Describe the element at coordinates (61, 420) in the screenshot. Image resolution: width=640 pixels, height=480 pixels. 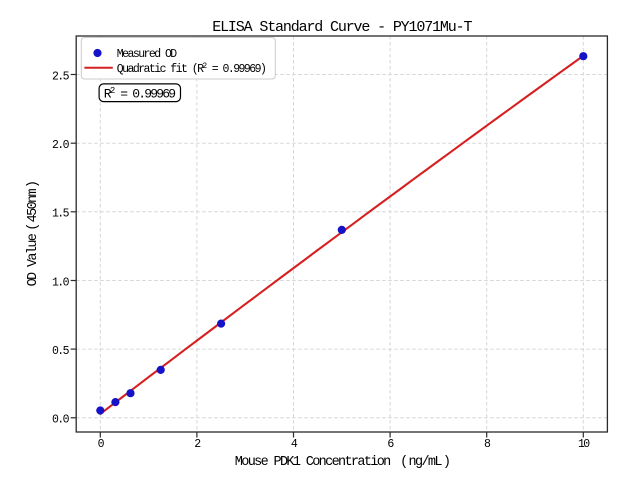
I see `svg-text: 0.0` at that location.